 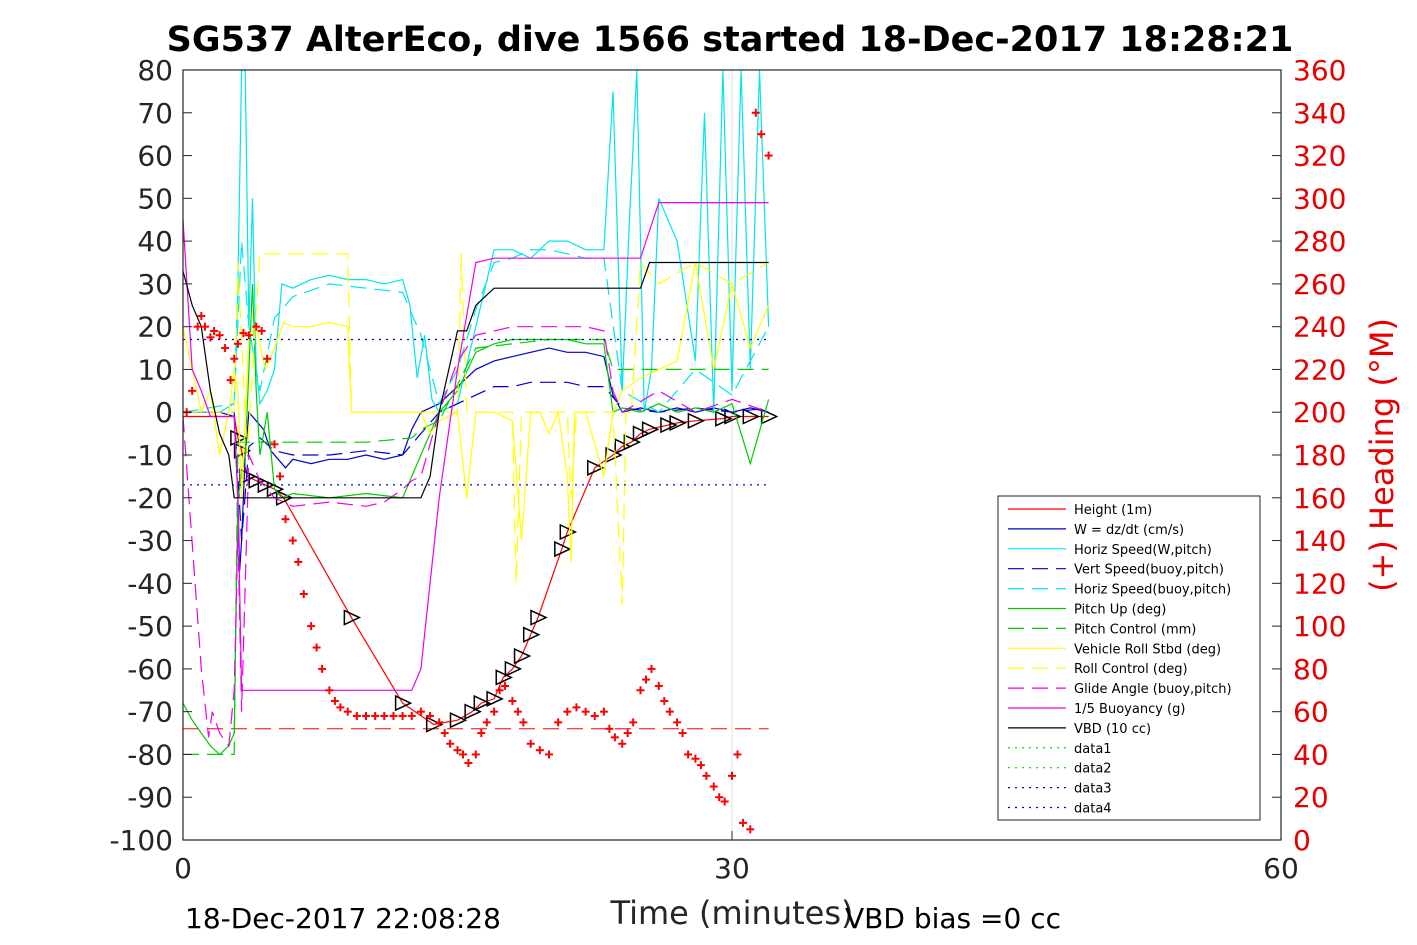 I want to click on legend-entry: Pitch Control (mm), so click(x=1135, y=629).